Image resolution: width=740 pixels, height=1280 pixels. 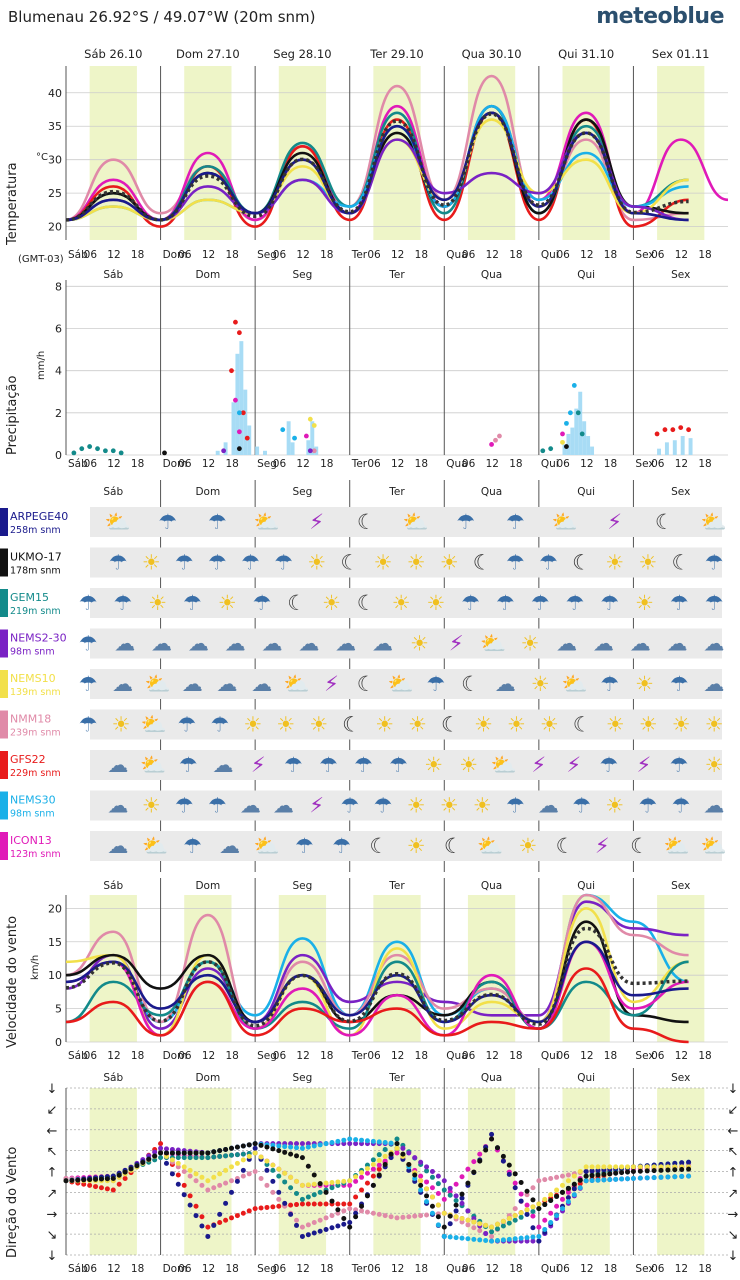 I want to click on y-tick-label: 35, so click(x=55, y=126).